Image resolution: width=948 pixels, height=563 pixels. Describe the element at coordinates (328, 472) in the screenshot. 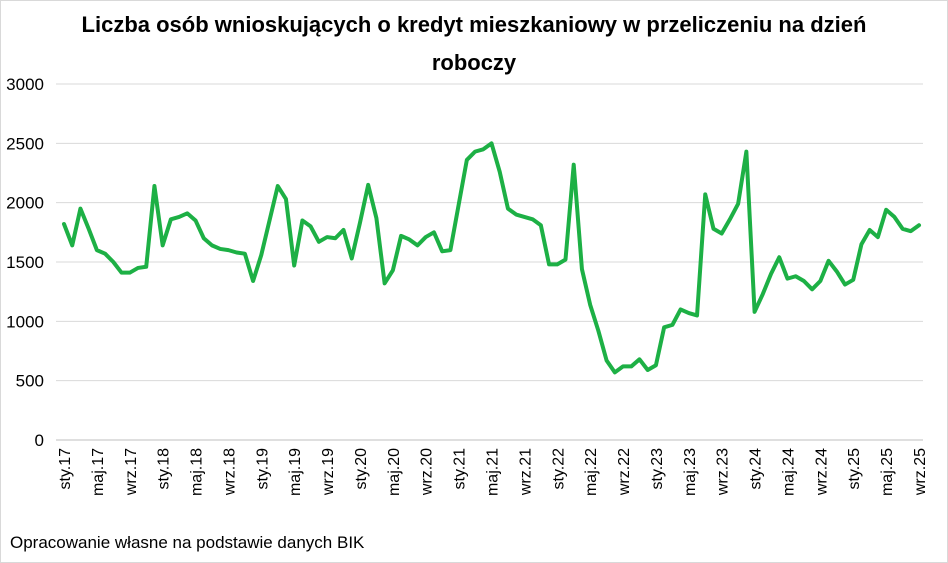

I see `x-tick-label: wrz.19` at that location.